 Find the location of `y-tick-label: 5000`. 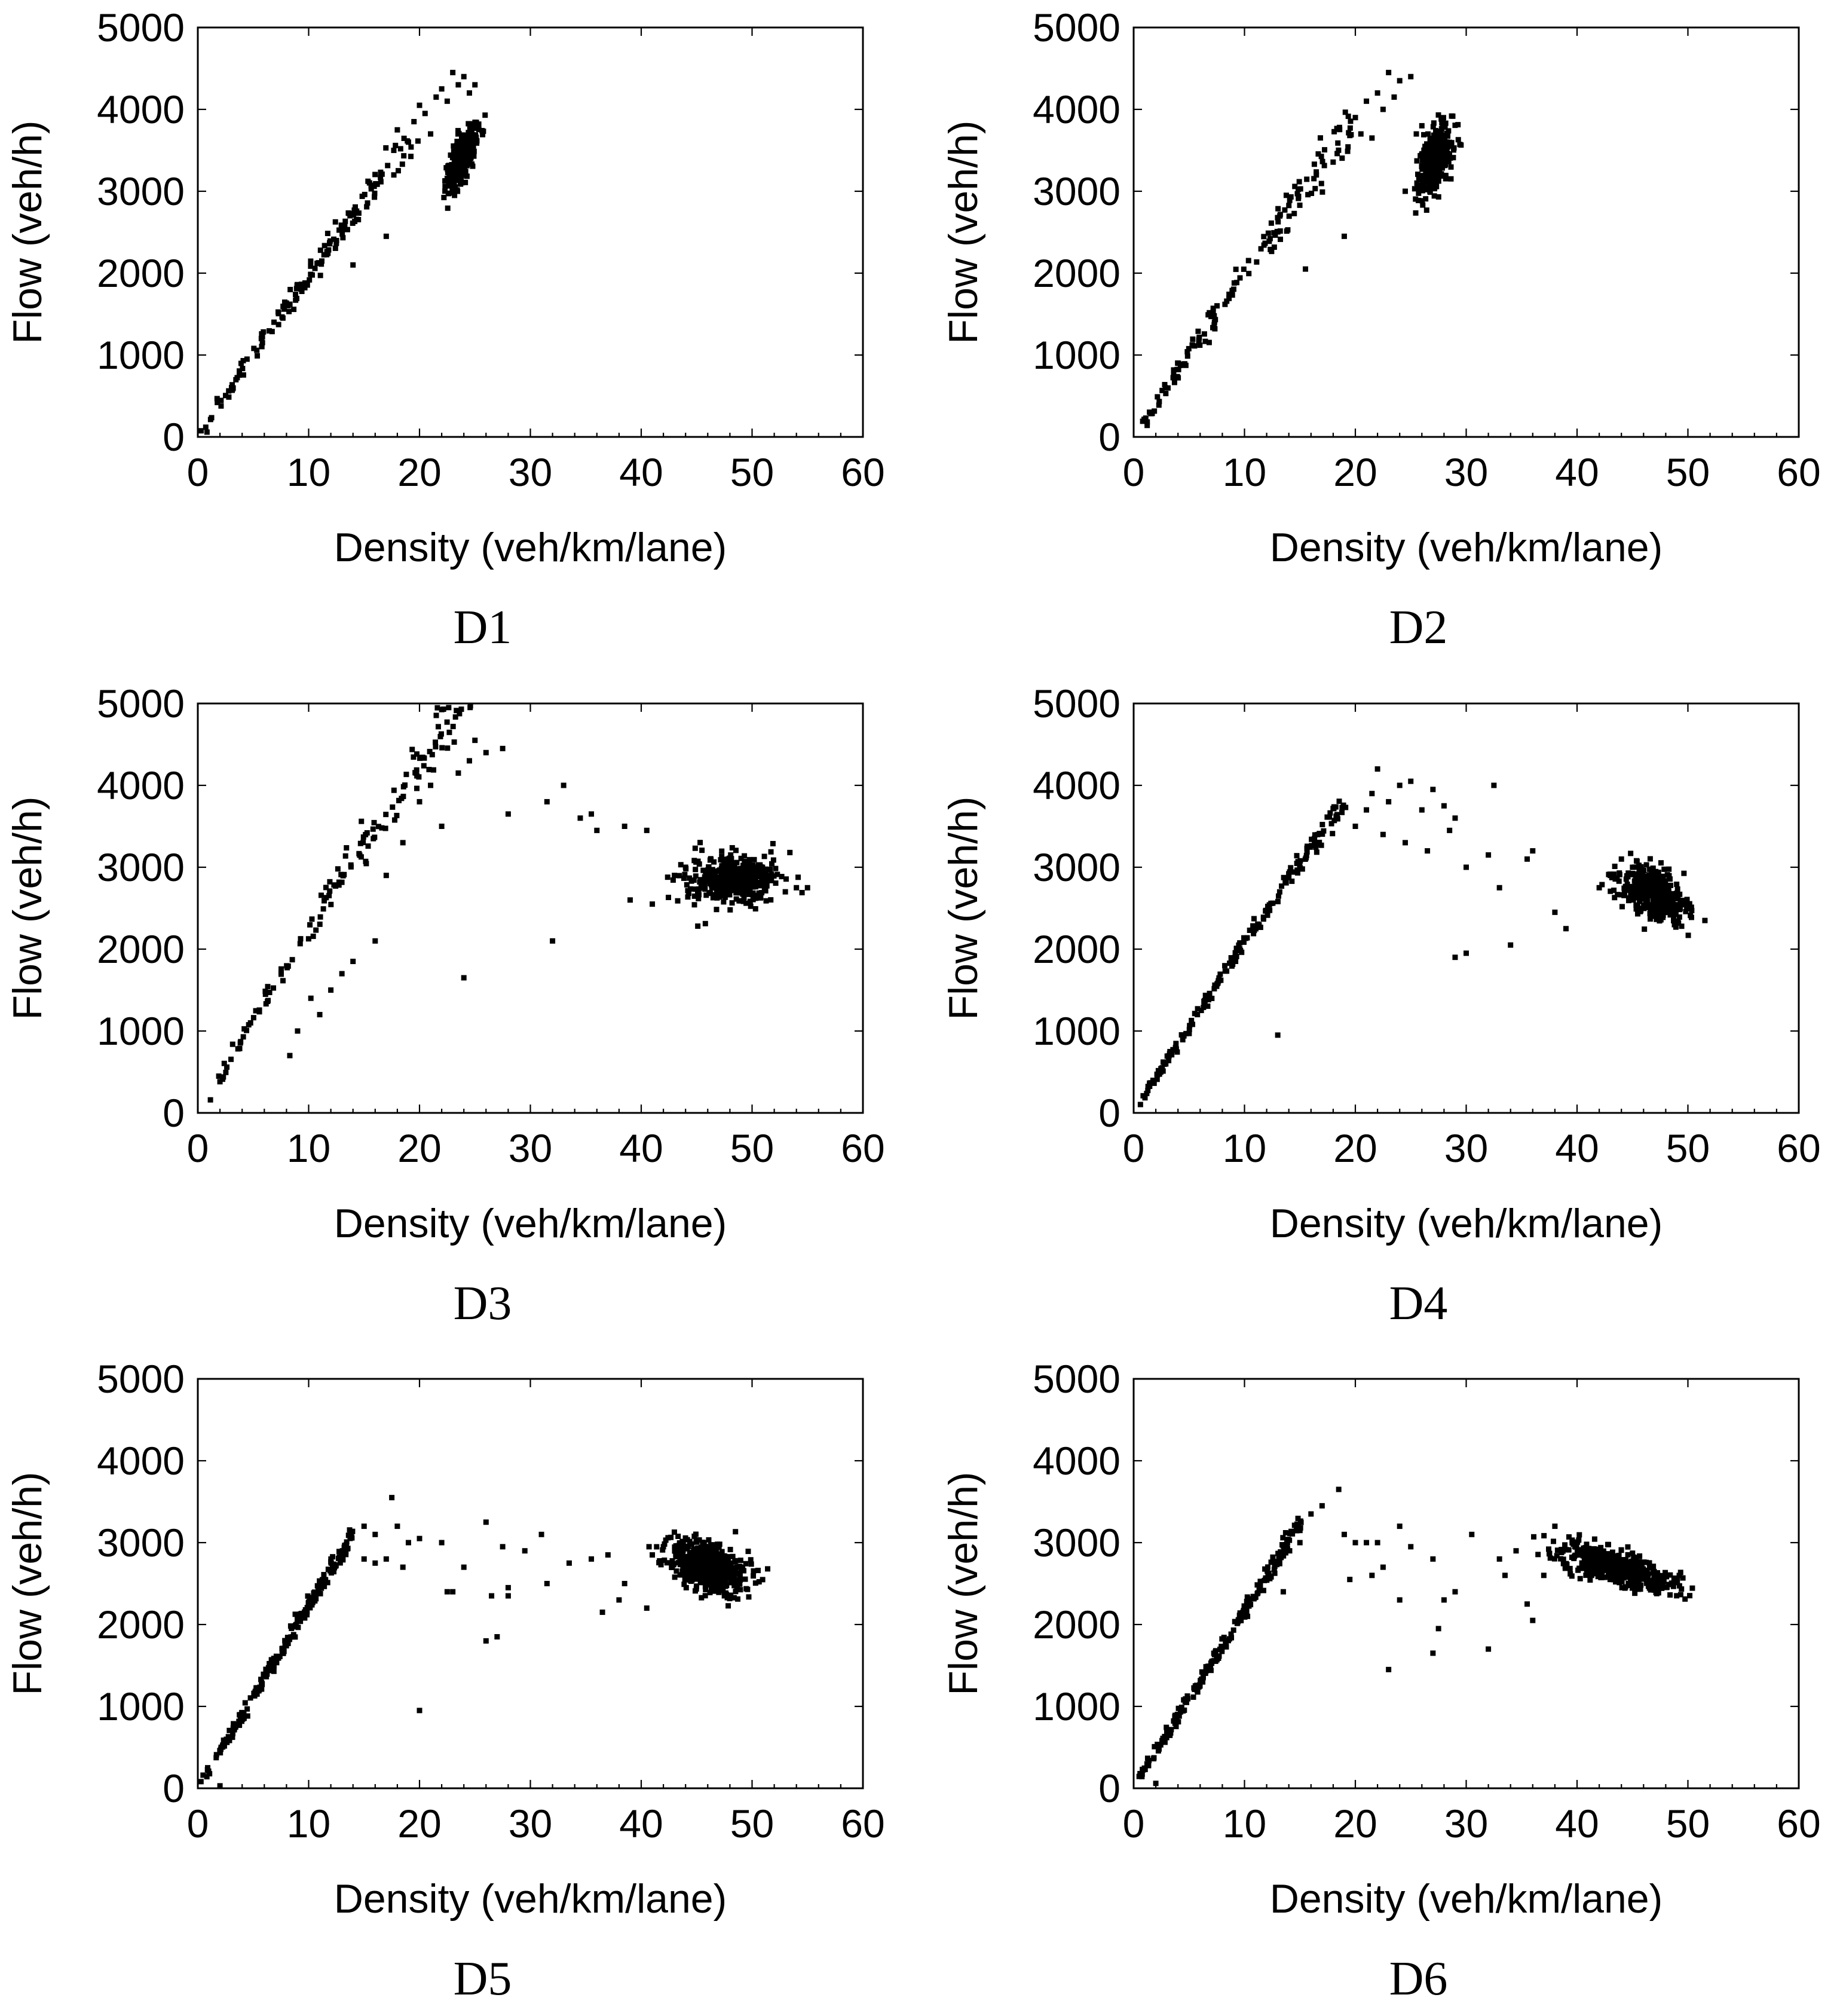

y-tick-label: 5000 is located at coordinates (1076, 703).